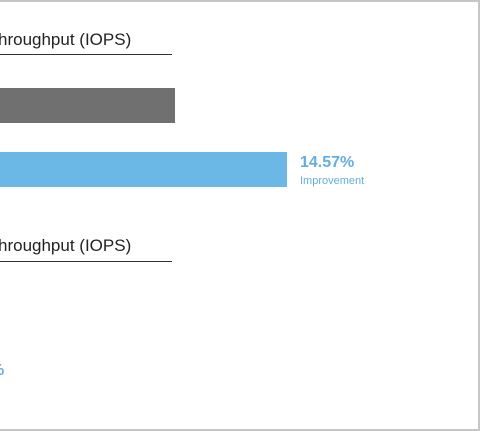  Describe the element at coordinates (86, 54) in the screenshot. I see `chart-1-title-underline` at that location.